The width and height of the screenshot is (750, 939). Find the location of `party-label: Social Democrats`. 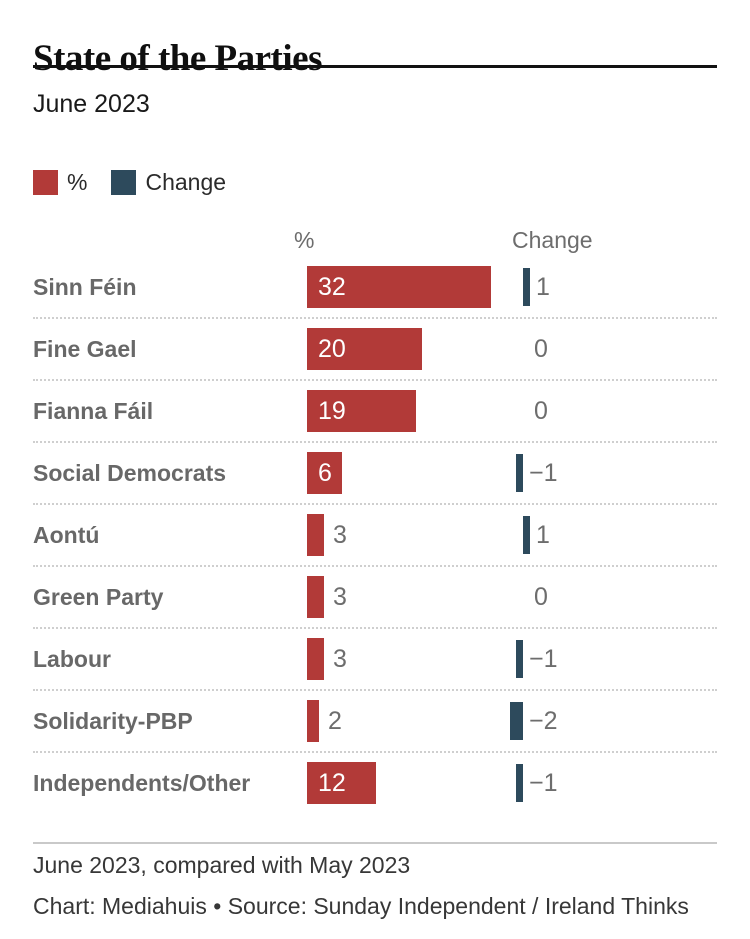

party-label: Social Democrats is located at coordinates (130, 473).